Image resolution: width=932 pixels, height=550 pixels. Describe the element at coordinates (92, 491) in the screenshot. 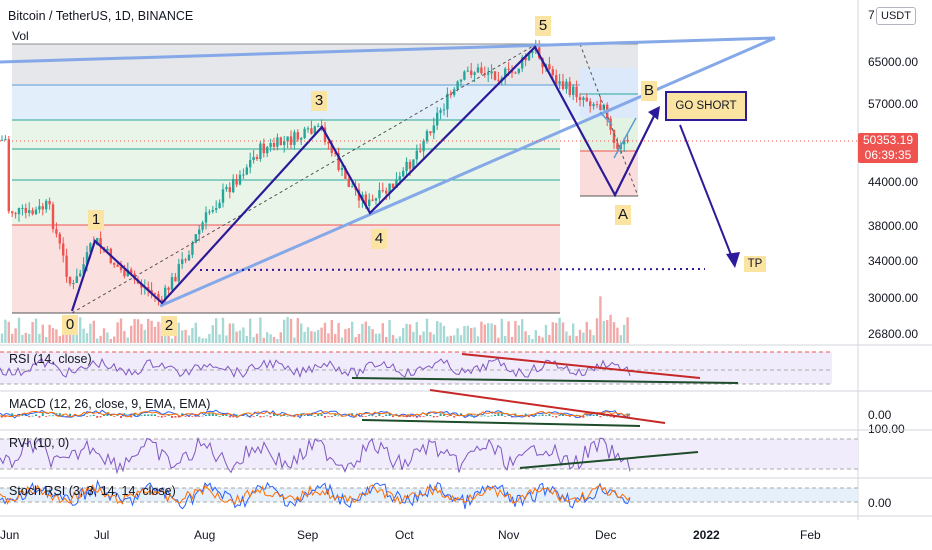

I see `stoch-legend: Stoch RSI (3, 3, 14, 14, close)` at that location.